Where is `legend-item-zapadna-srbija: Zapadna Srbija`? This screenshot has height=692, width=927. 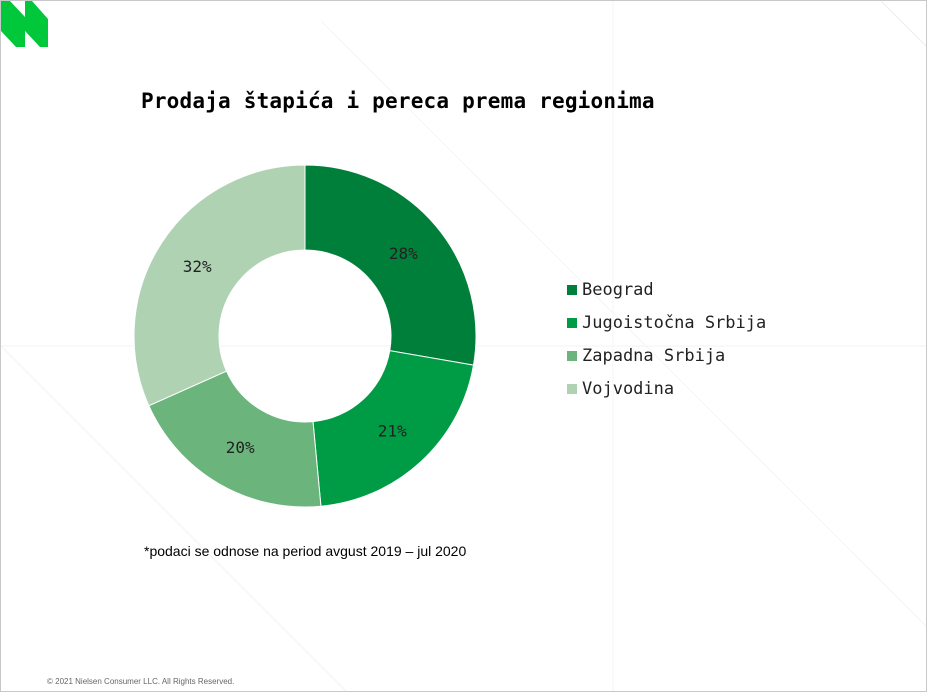 legend-item-zapadna-srbija: Zapadna Srbija is located at coordinates (666, 355).